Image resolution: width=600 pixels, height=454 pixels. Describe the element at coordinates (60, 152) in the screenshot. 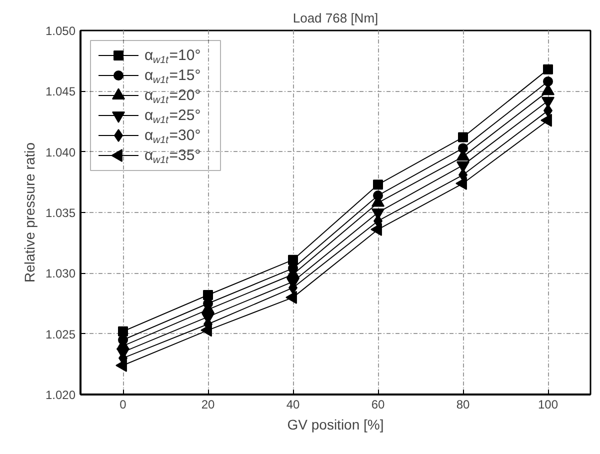

I see `y-tick-label: 1.040` at that location.